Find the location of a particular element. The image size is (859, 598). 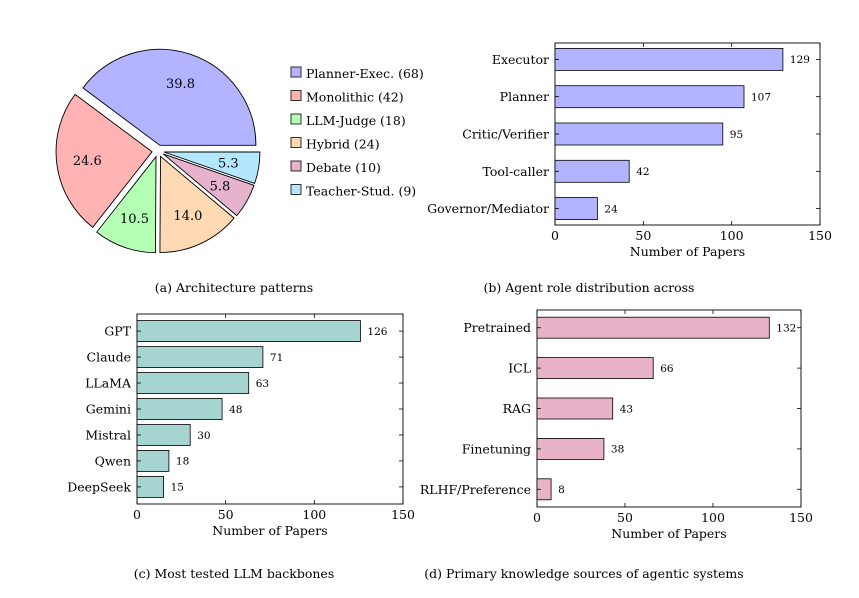

bar-value-label: 38 is located at coordinates (617, 450).